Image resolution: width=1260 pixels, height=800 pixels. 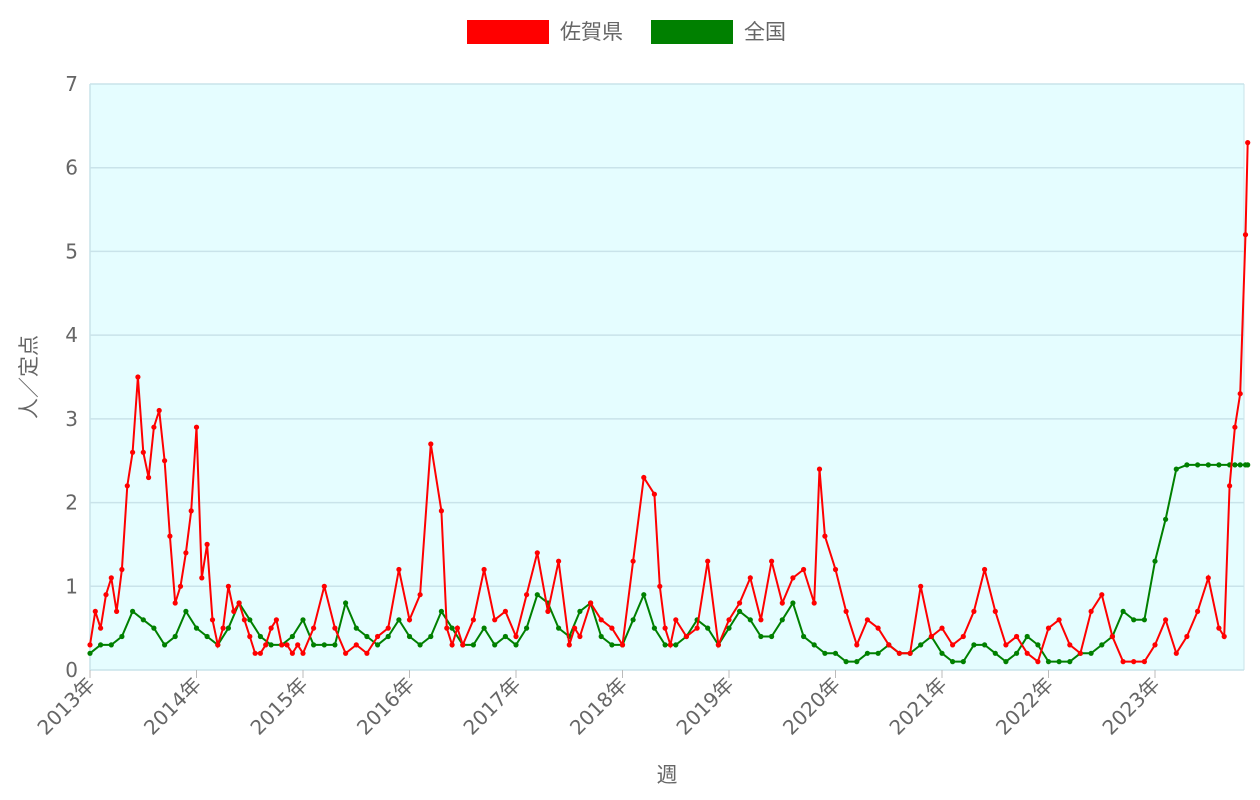 What do you see at coordinates (591, 32) in the screenshot?
I see `legend-label-saga: 佐賀県` at bounding box center [591, 32].